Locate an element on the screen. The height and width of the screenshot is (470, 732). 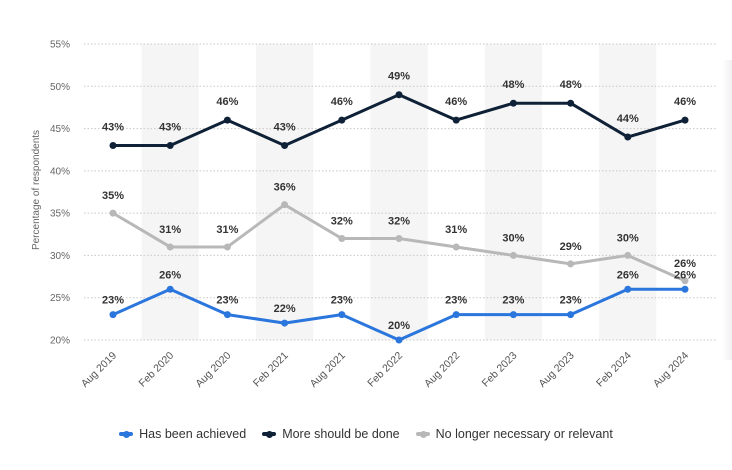
data-label: 36% is located at coordinates (285, 188).